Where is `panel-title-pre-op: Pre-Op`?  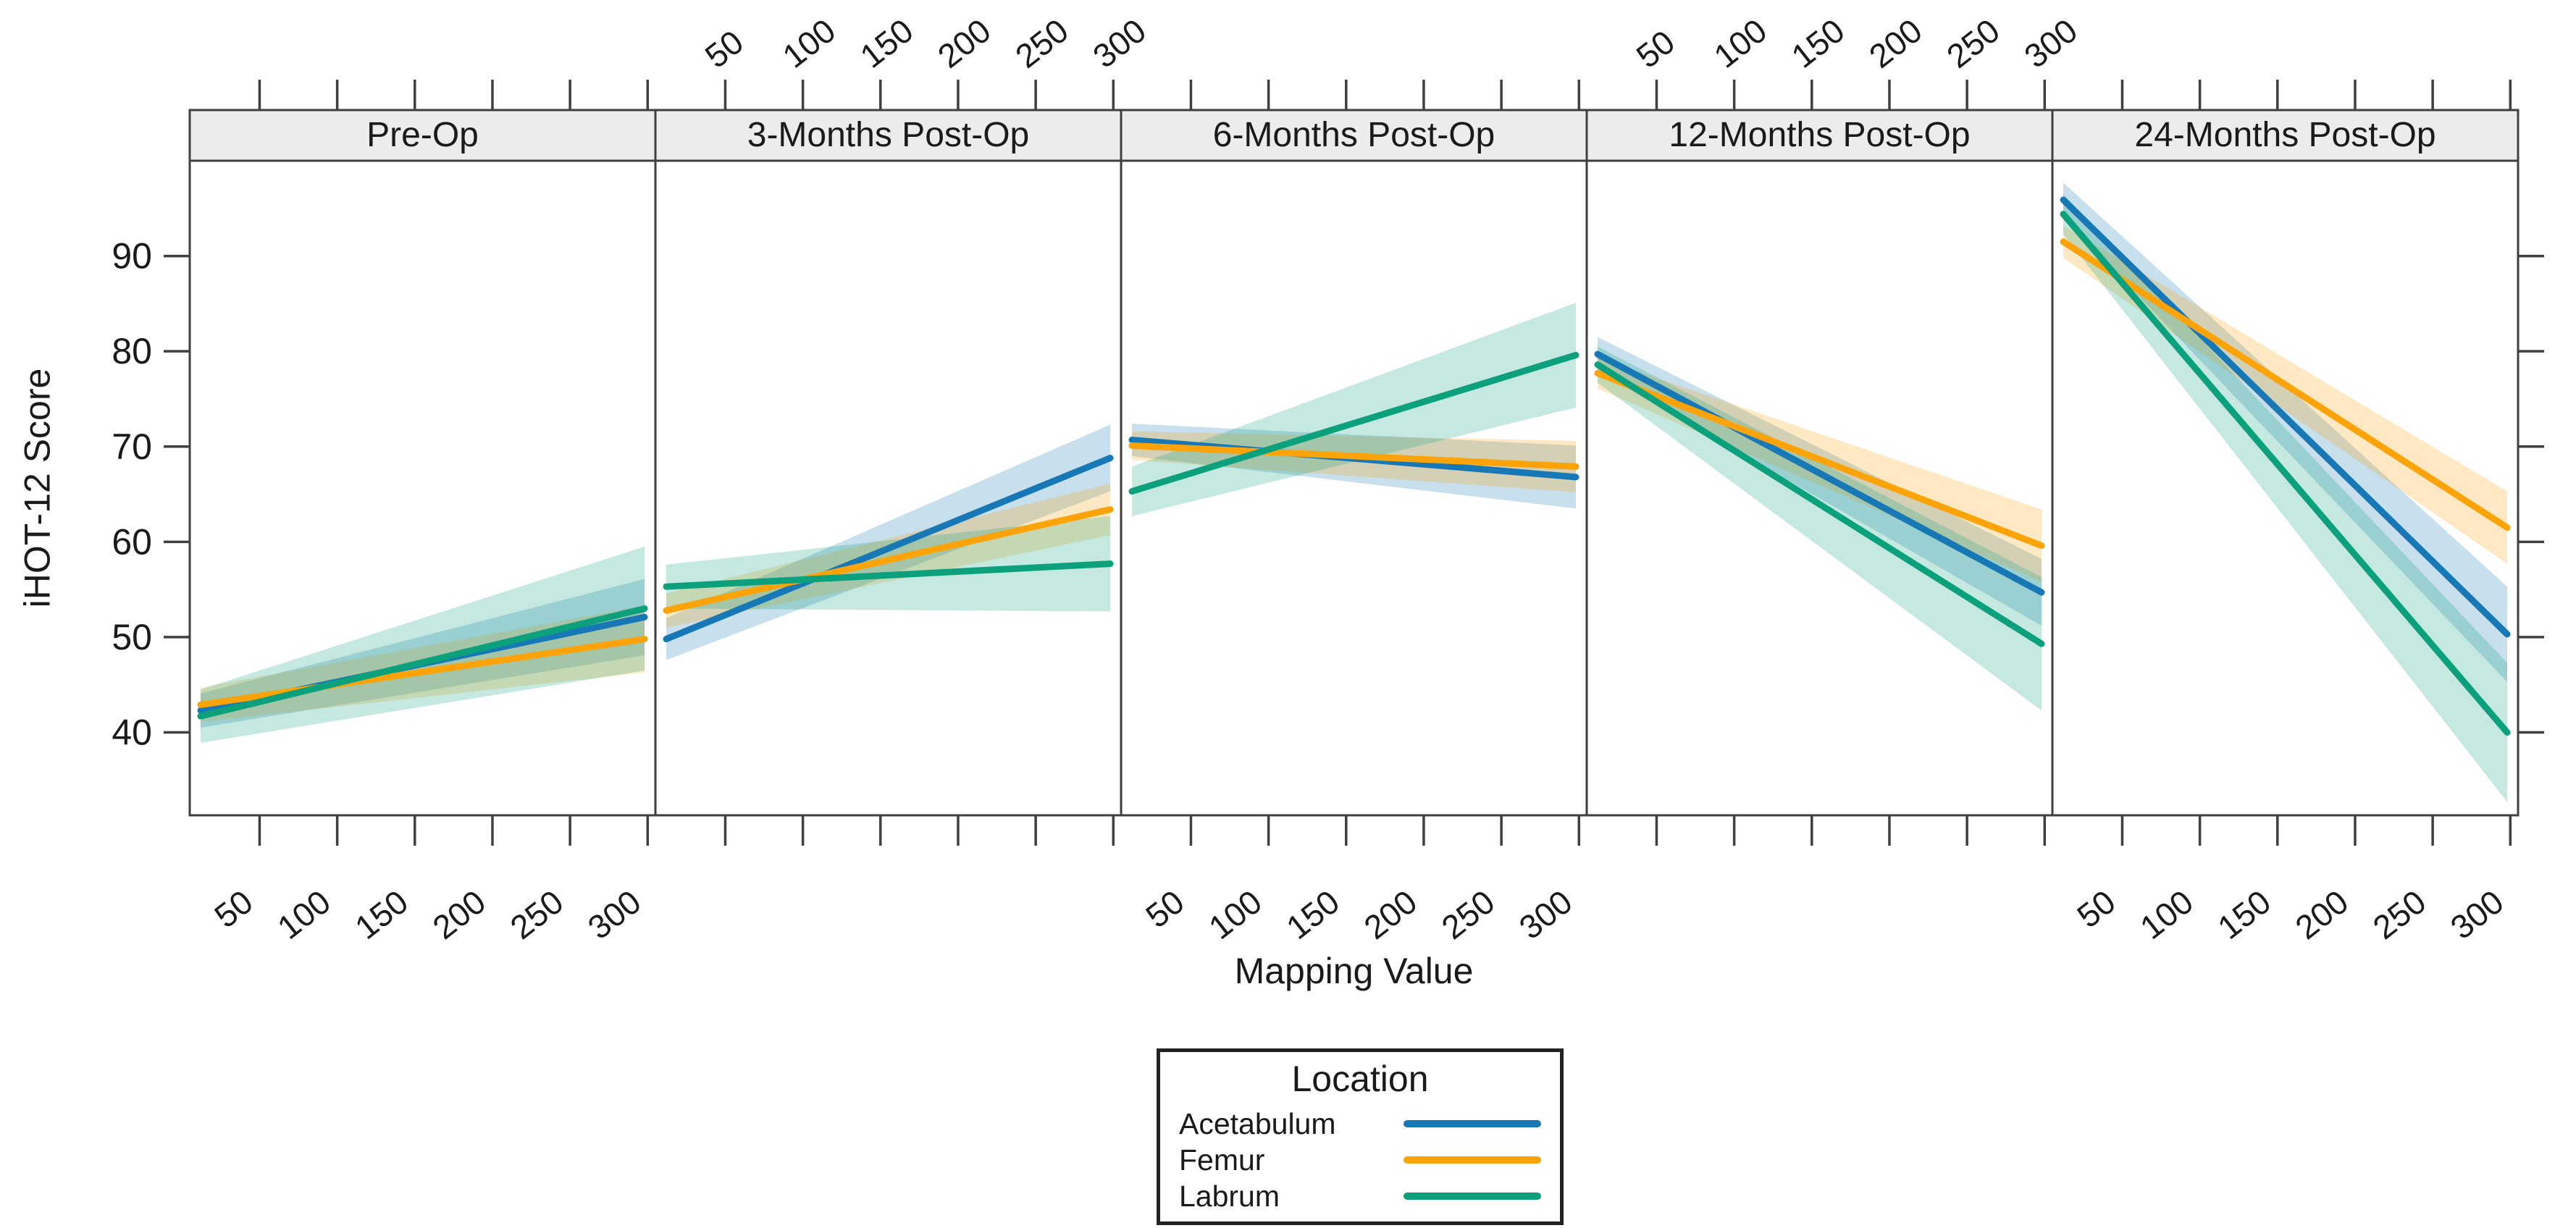 panel-title-pre-op: Pre-Op is located at coordinates (422, 135).